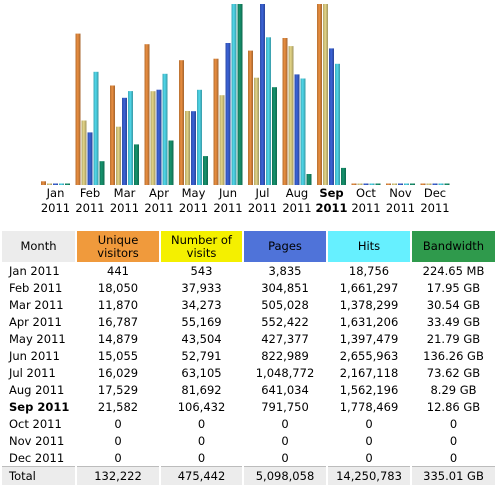  Describe the element at coordinates (118, 355) in the screenshot. I see `cell-unique: 15,055` at that location.